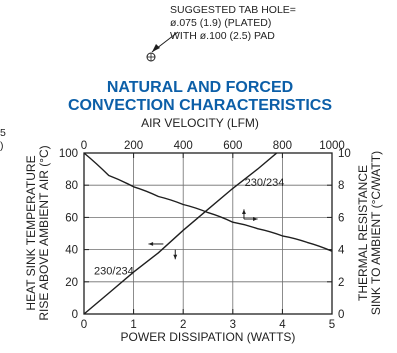 Image resolution: width=397 pixels, height=353 pixels. I want to click on chart-right-axis-title-line2: SINK TO AMBIENT (°C/WATT), so click(376, 233).